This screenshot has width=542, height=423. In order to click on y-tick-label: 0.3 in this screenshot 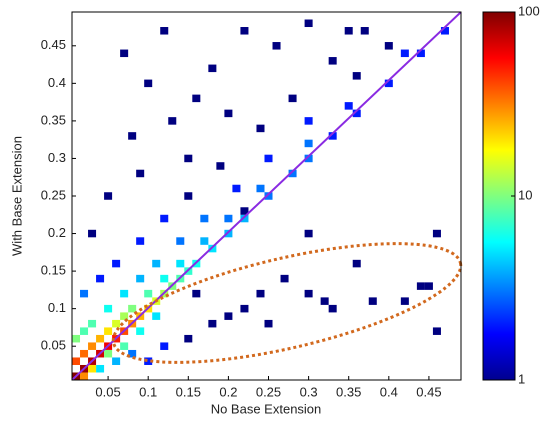, I will do `click(57, 157)`.